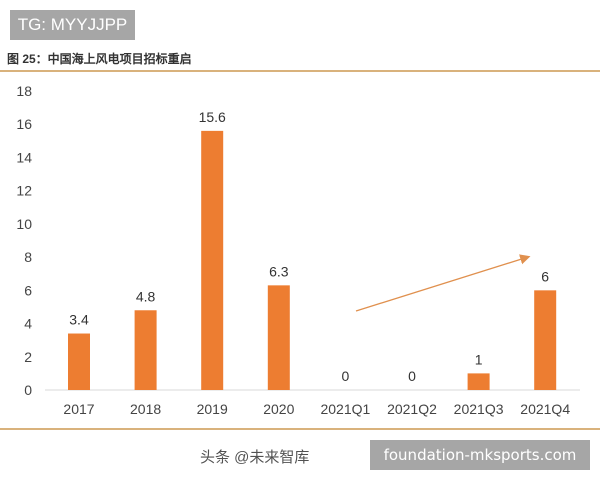  Describe the element at coordinates (278, 409) in the screenshot. I see `x-tick-label: 2020` at that location.